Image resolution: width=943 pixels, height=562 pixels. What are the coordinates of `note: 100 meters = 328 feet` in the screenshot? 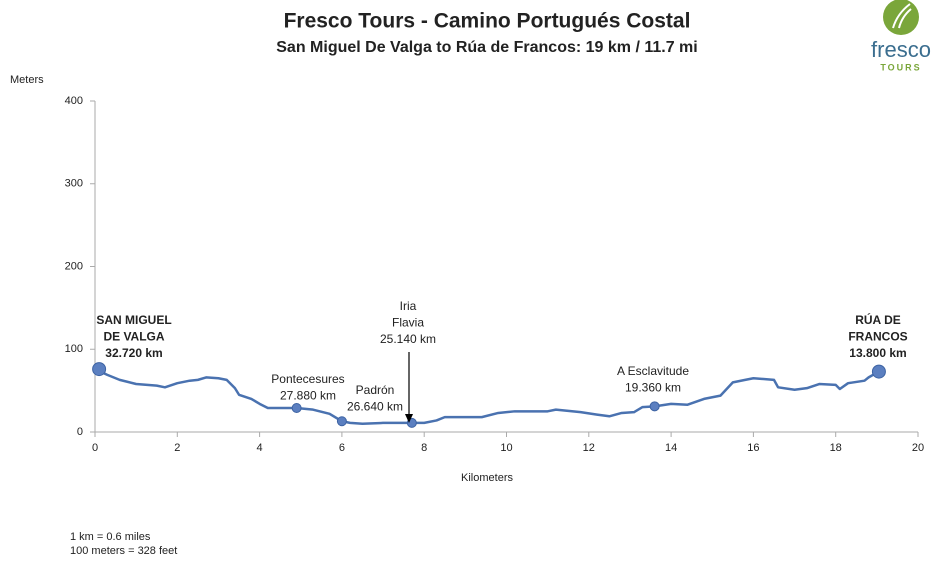 It's located at (123, 551).